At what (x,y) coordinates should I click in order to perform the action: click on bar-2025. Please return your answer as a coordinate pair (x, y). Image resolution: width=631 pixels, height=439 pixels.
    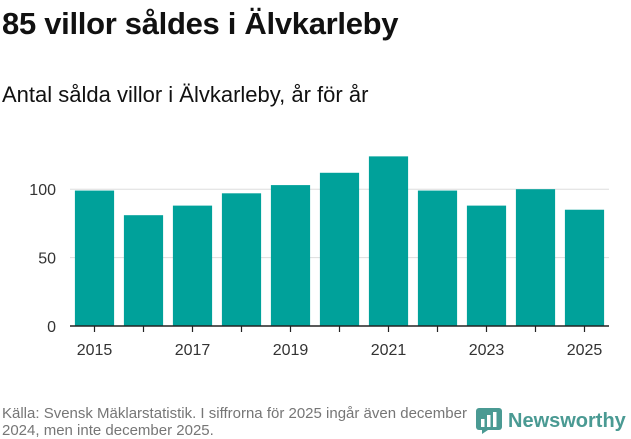
    Looking at the image, I should click on (584, 267).